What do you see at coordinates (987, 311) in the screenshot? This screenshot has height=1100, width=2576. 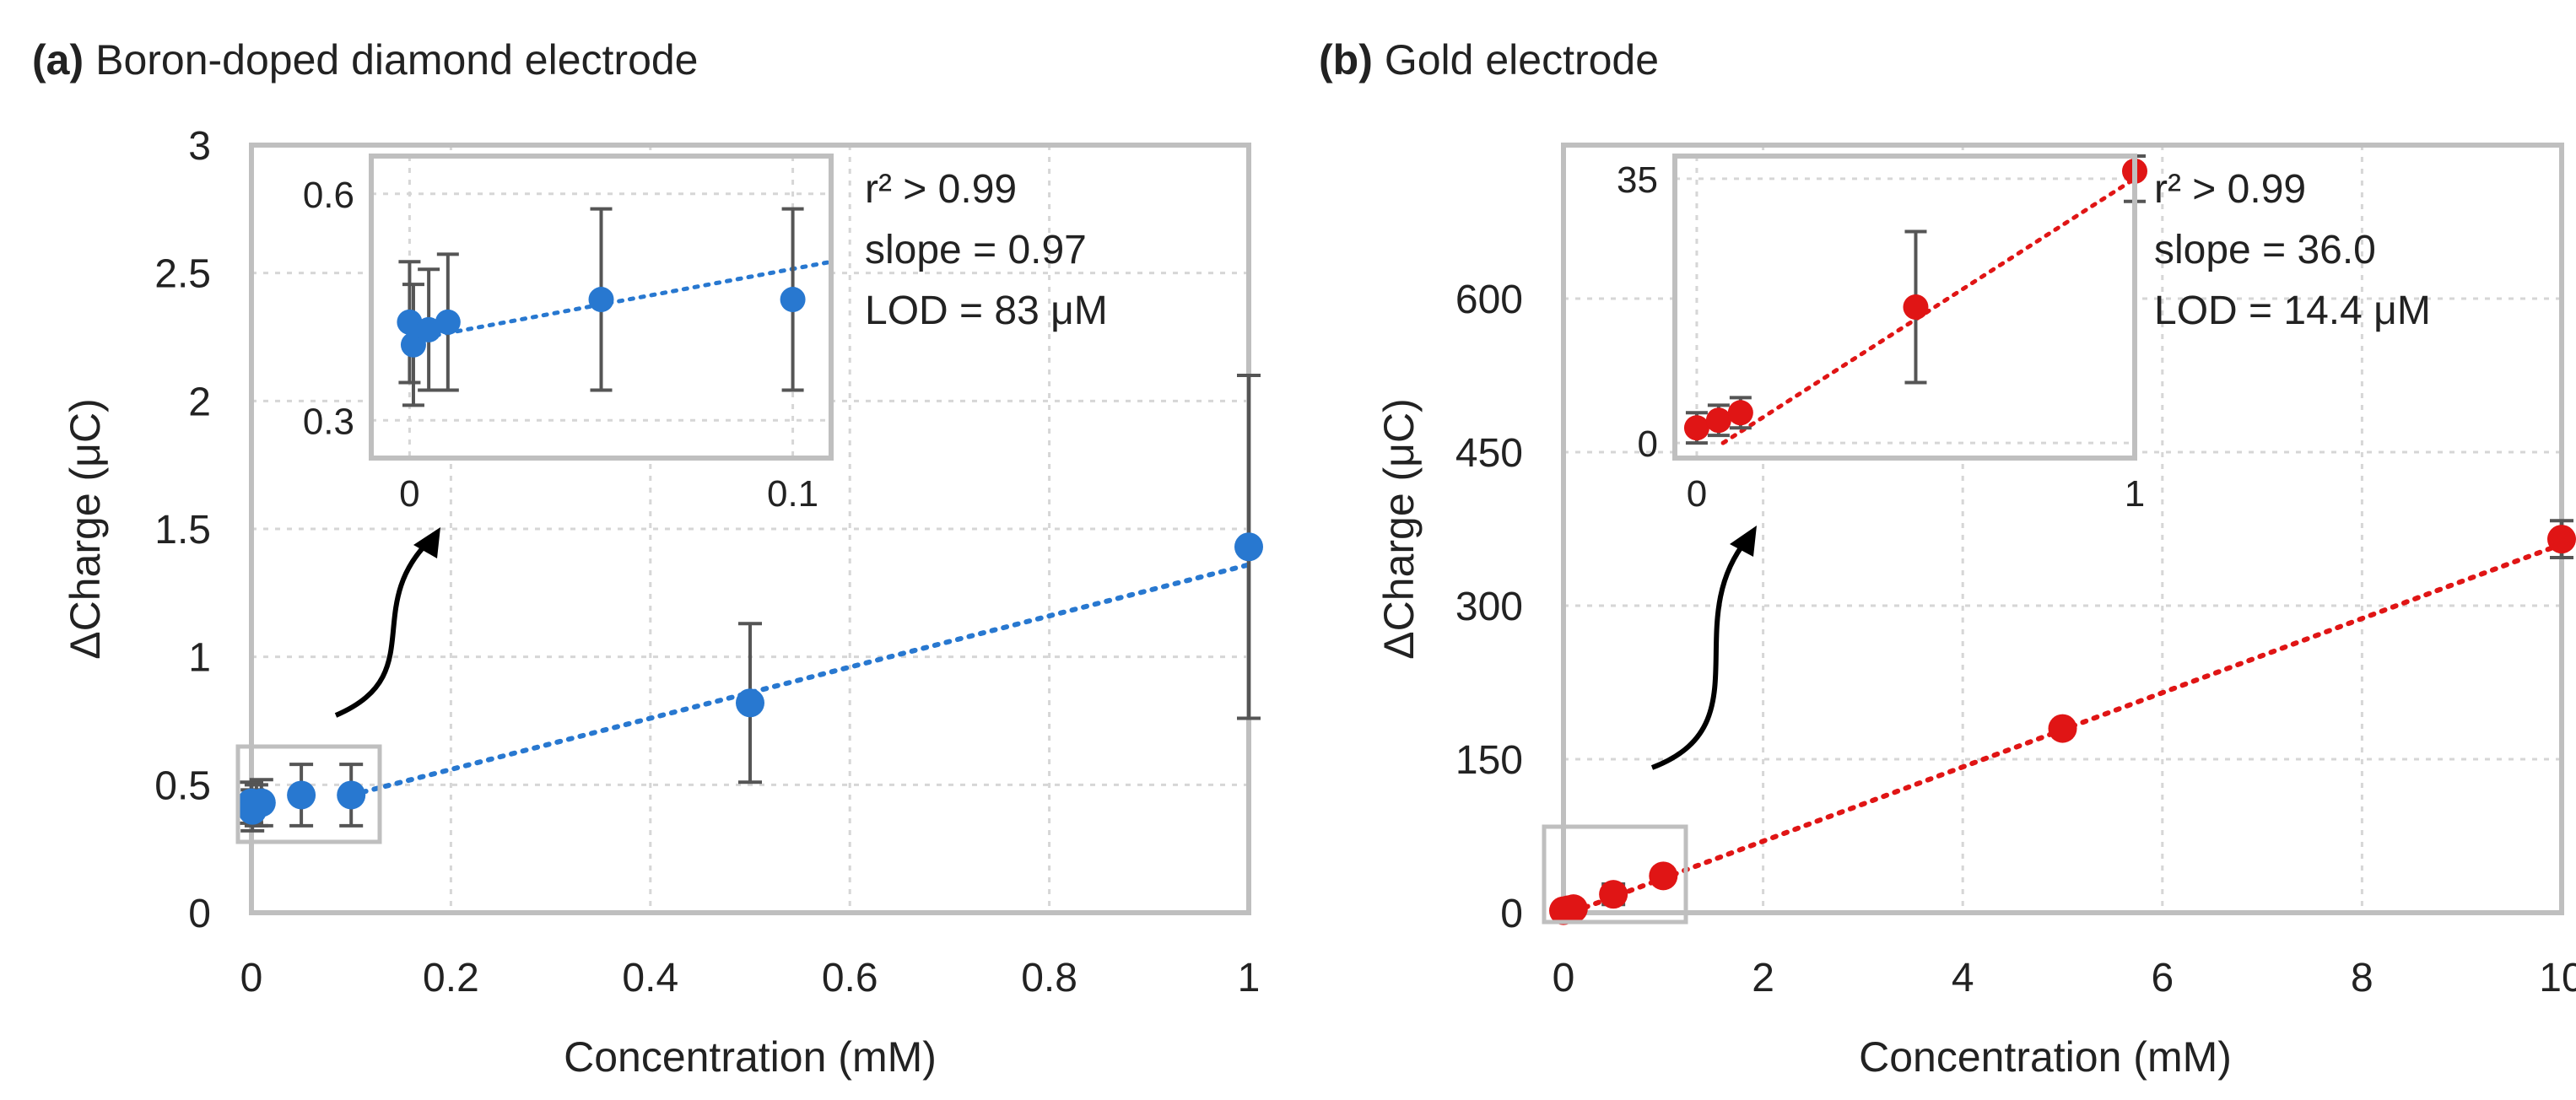 I see `panel-a-lod: LOD = 83 μM` at bounding box center [987, 311].